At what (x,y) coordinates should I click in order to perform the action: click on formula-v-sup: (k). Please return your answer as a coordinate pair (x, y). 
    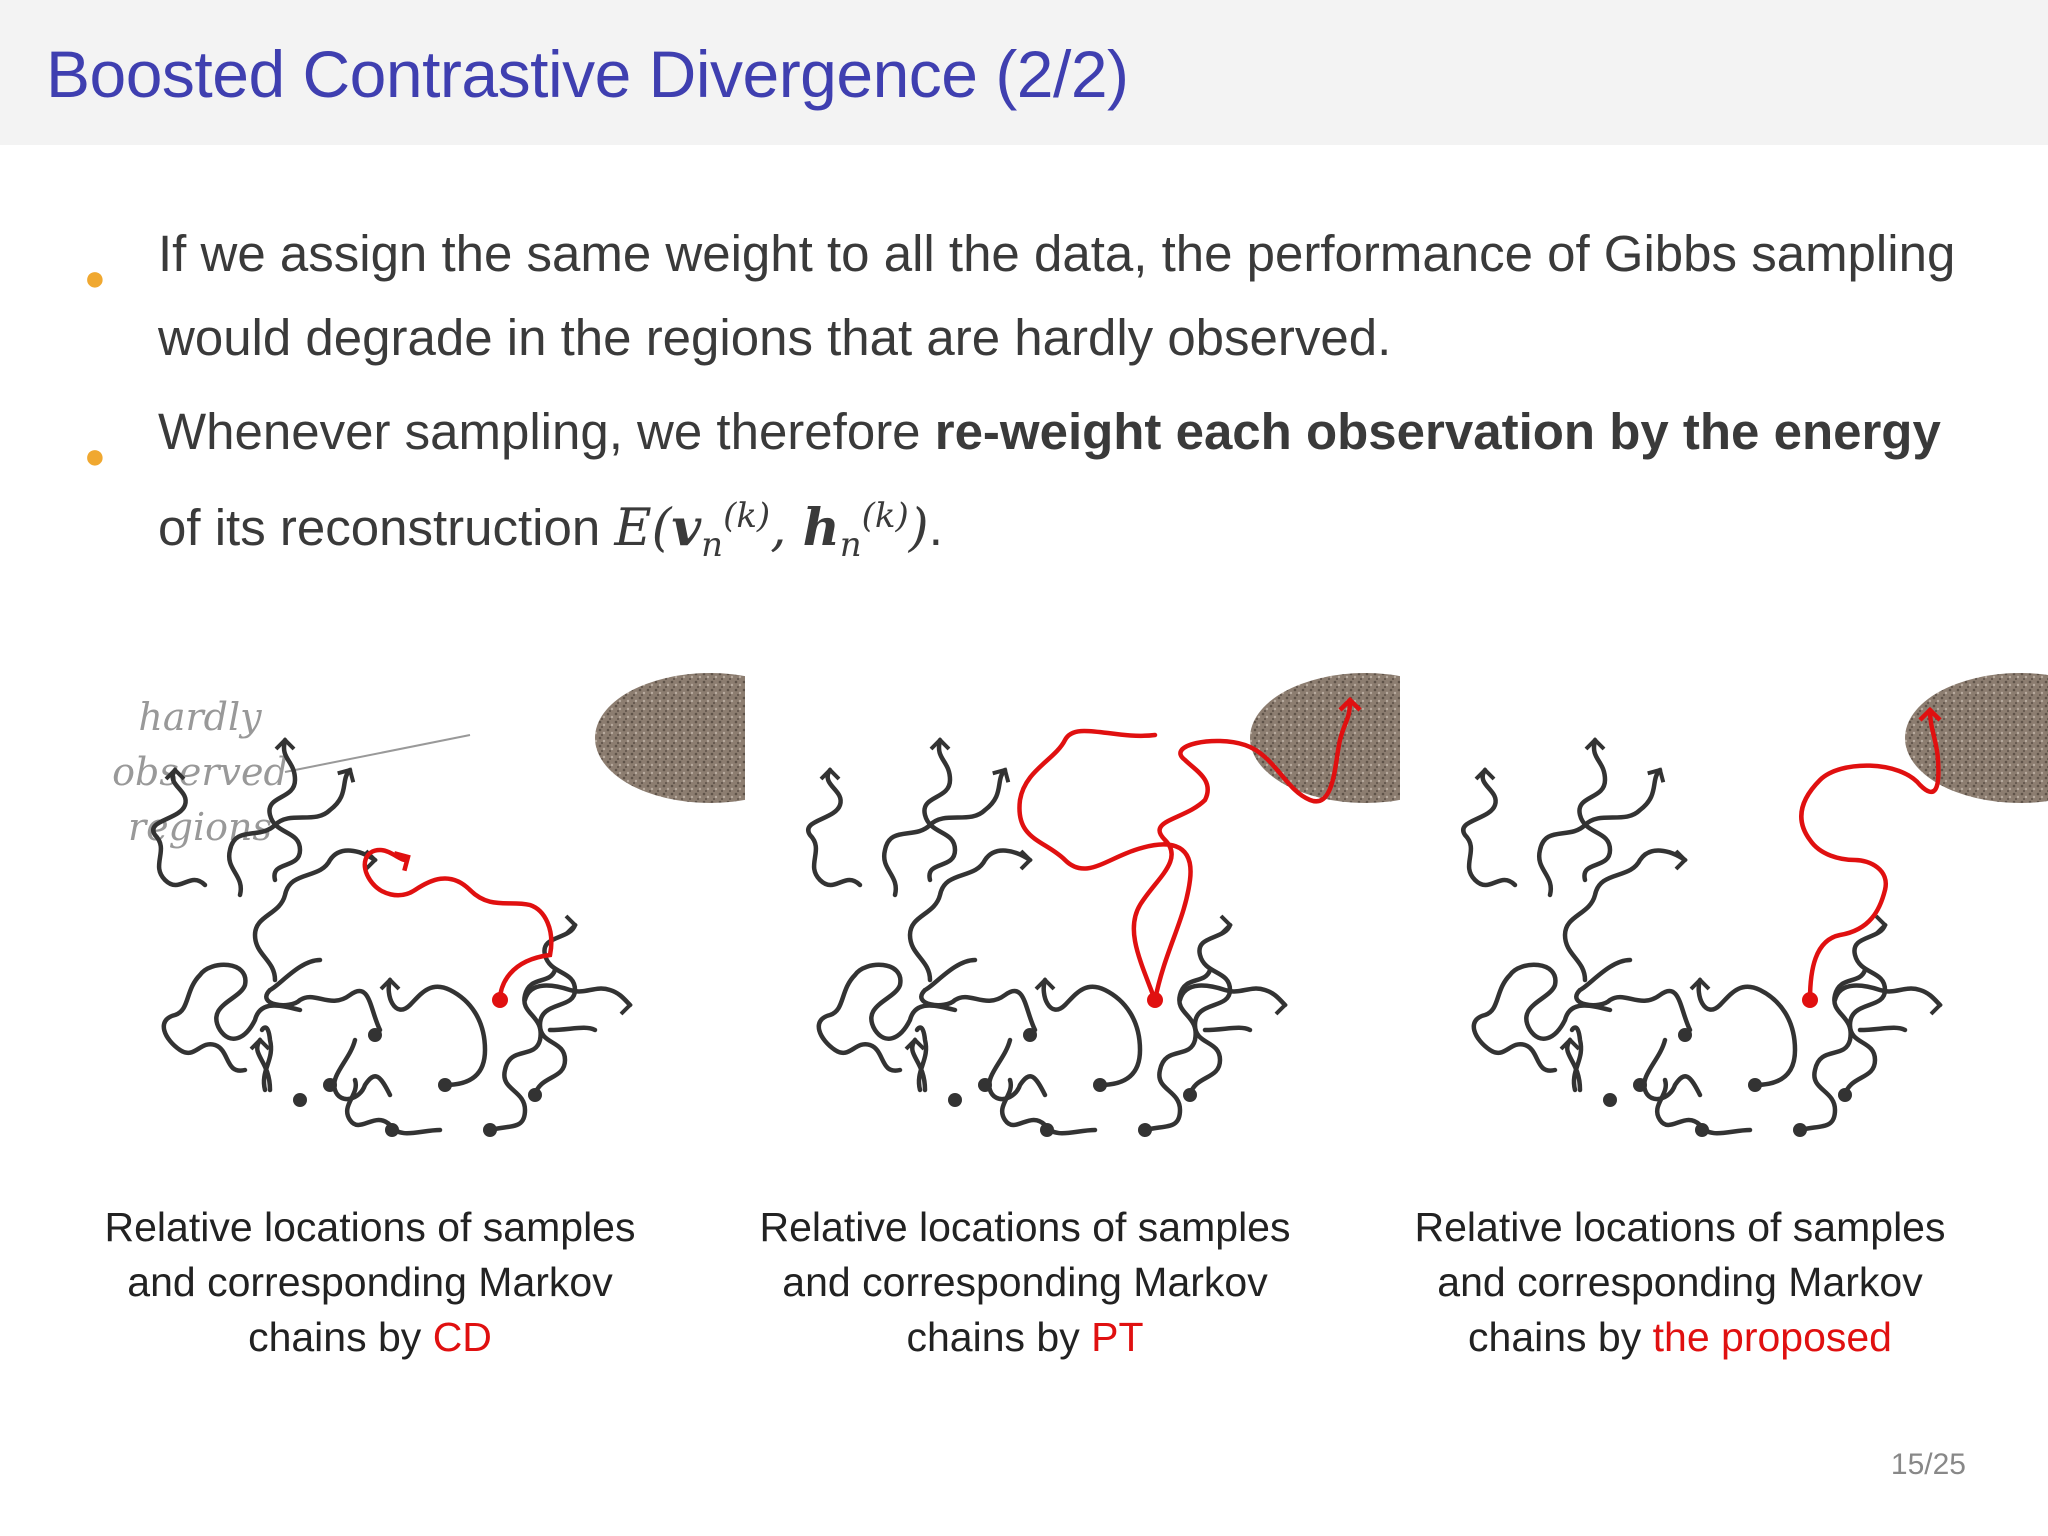
    Looking at the image, I should click on (747, 516).